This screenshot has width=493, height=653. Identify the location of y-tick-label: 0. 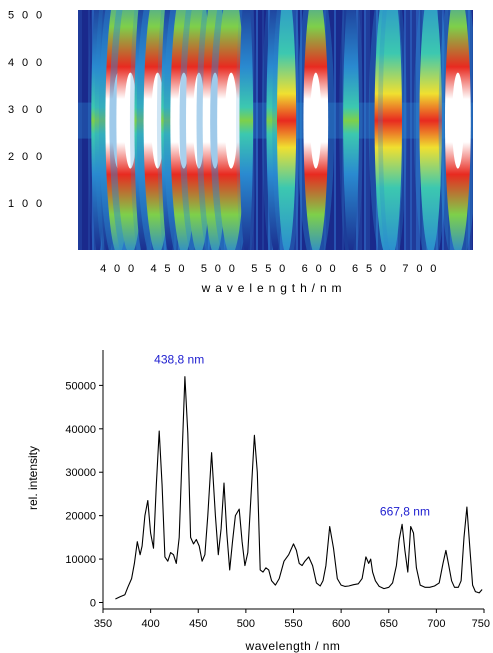
(93, 603).